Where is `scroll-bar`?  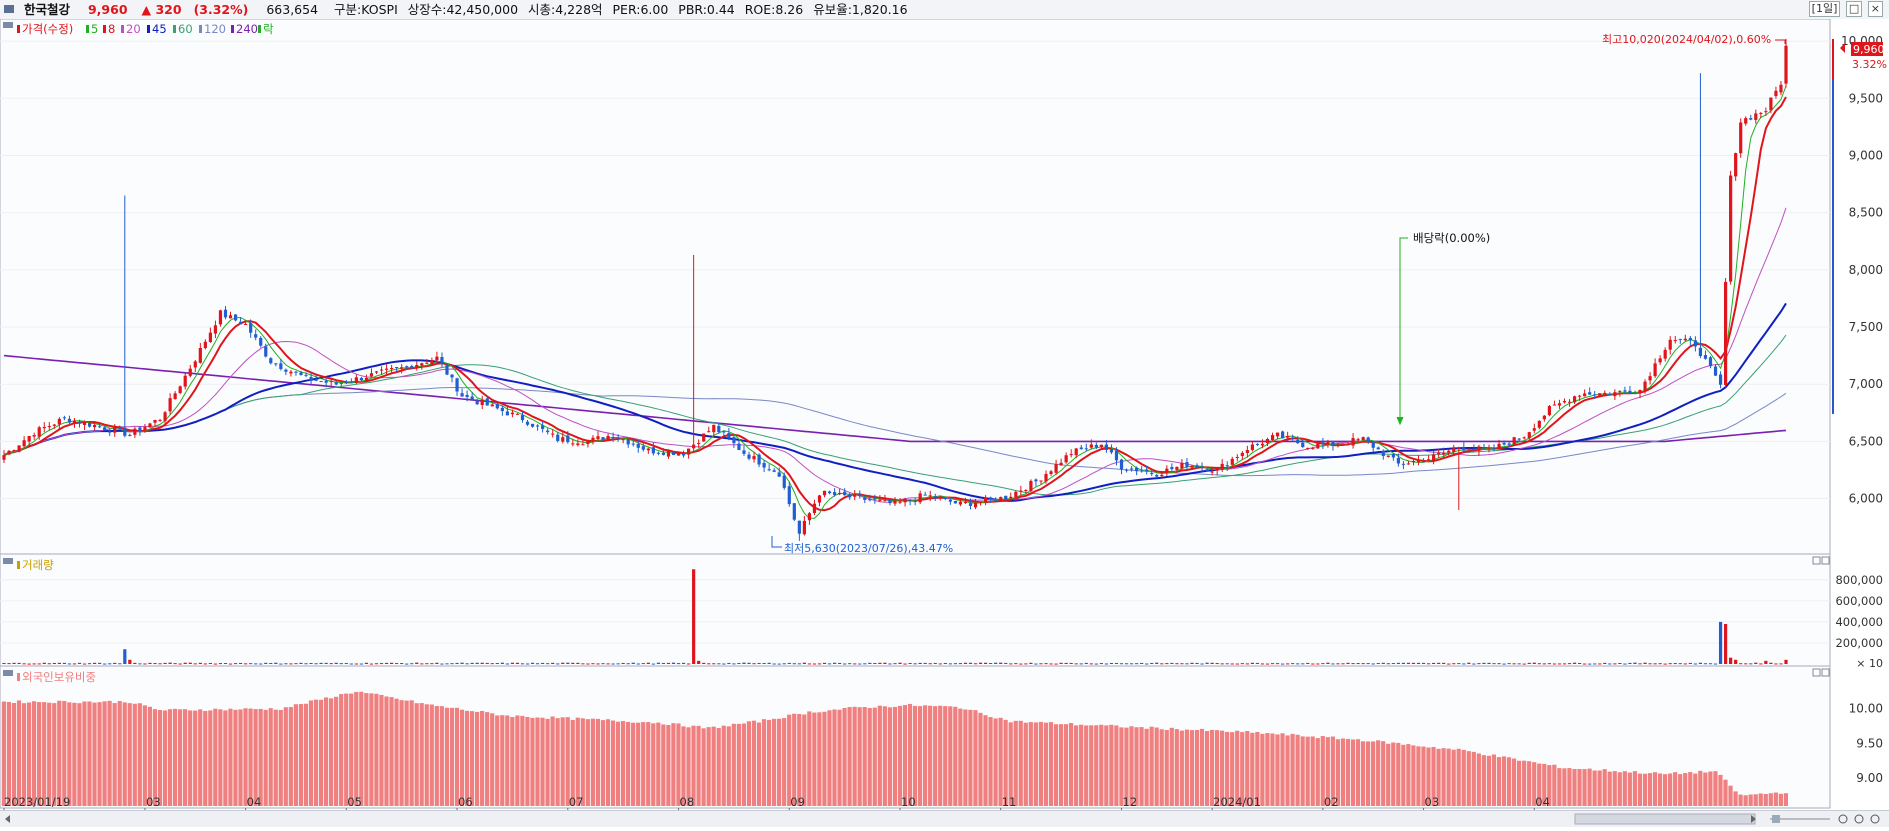
scroll-bar is located at coordinates (944, 818).